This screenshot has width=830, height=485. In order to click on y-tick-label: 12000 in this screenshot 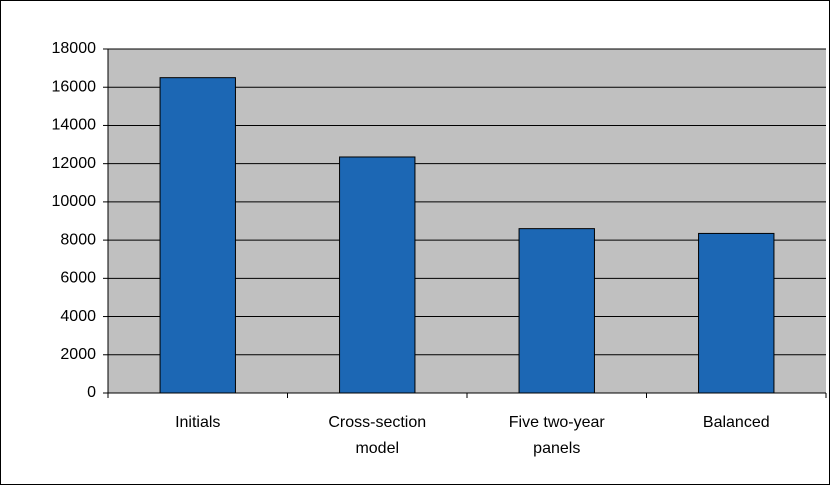, I will do `click(74, 163)`.